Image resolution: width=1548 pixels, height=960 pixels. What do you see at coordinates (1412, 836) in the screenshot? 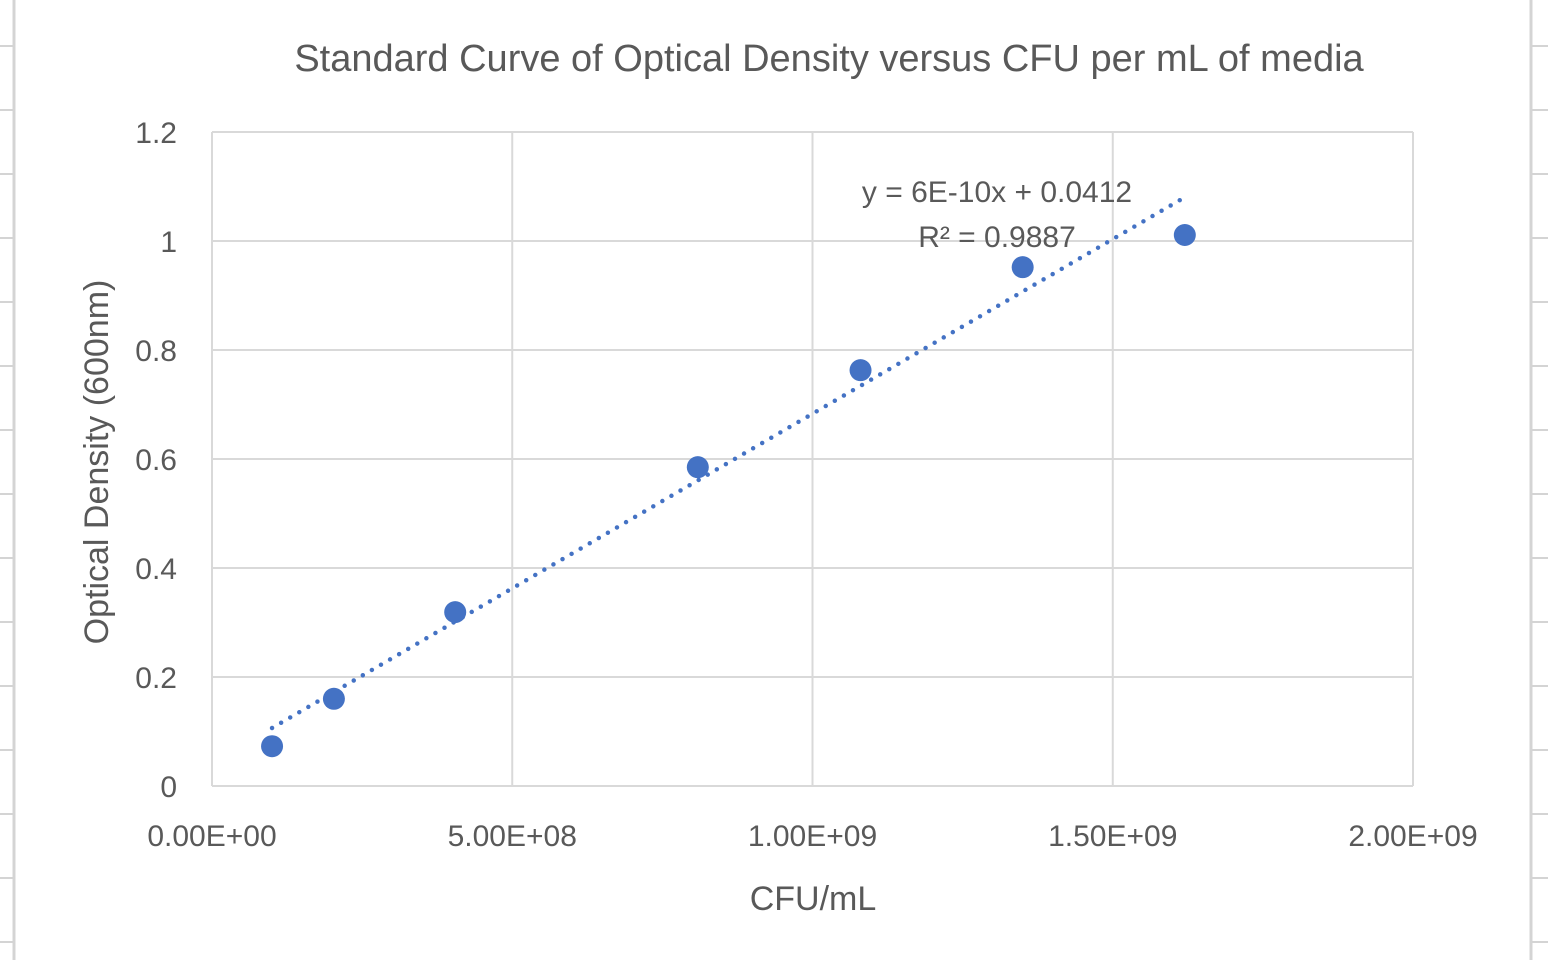
I see `x-tick-label: 2.00E+09` at bounding box center [1412, 836].